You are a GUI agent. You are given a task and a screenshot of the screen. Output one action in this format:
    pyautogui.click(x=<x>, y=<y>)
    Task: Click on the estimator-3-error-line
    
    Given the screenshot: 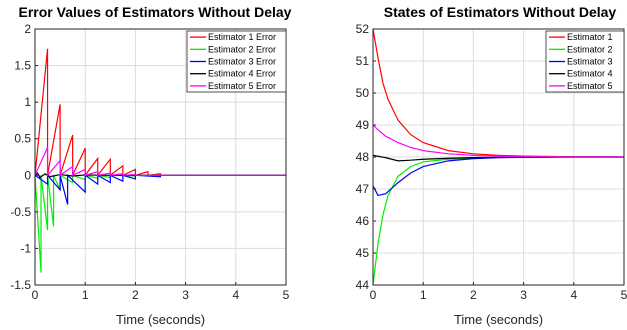 What is the action you would take?
    pyautogui.click(x=160, y=189)
    